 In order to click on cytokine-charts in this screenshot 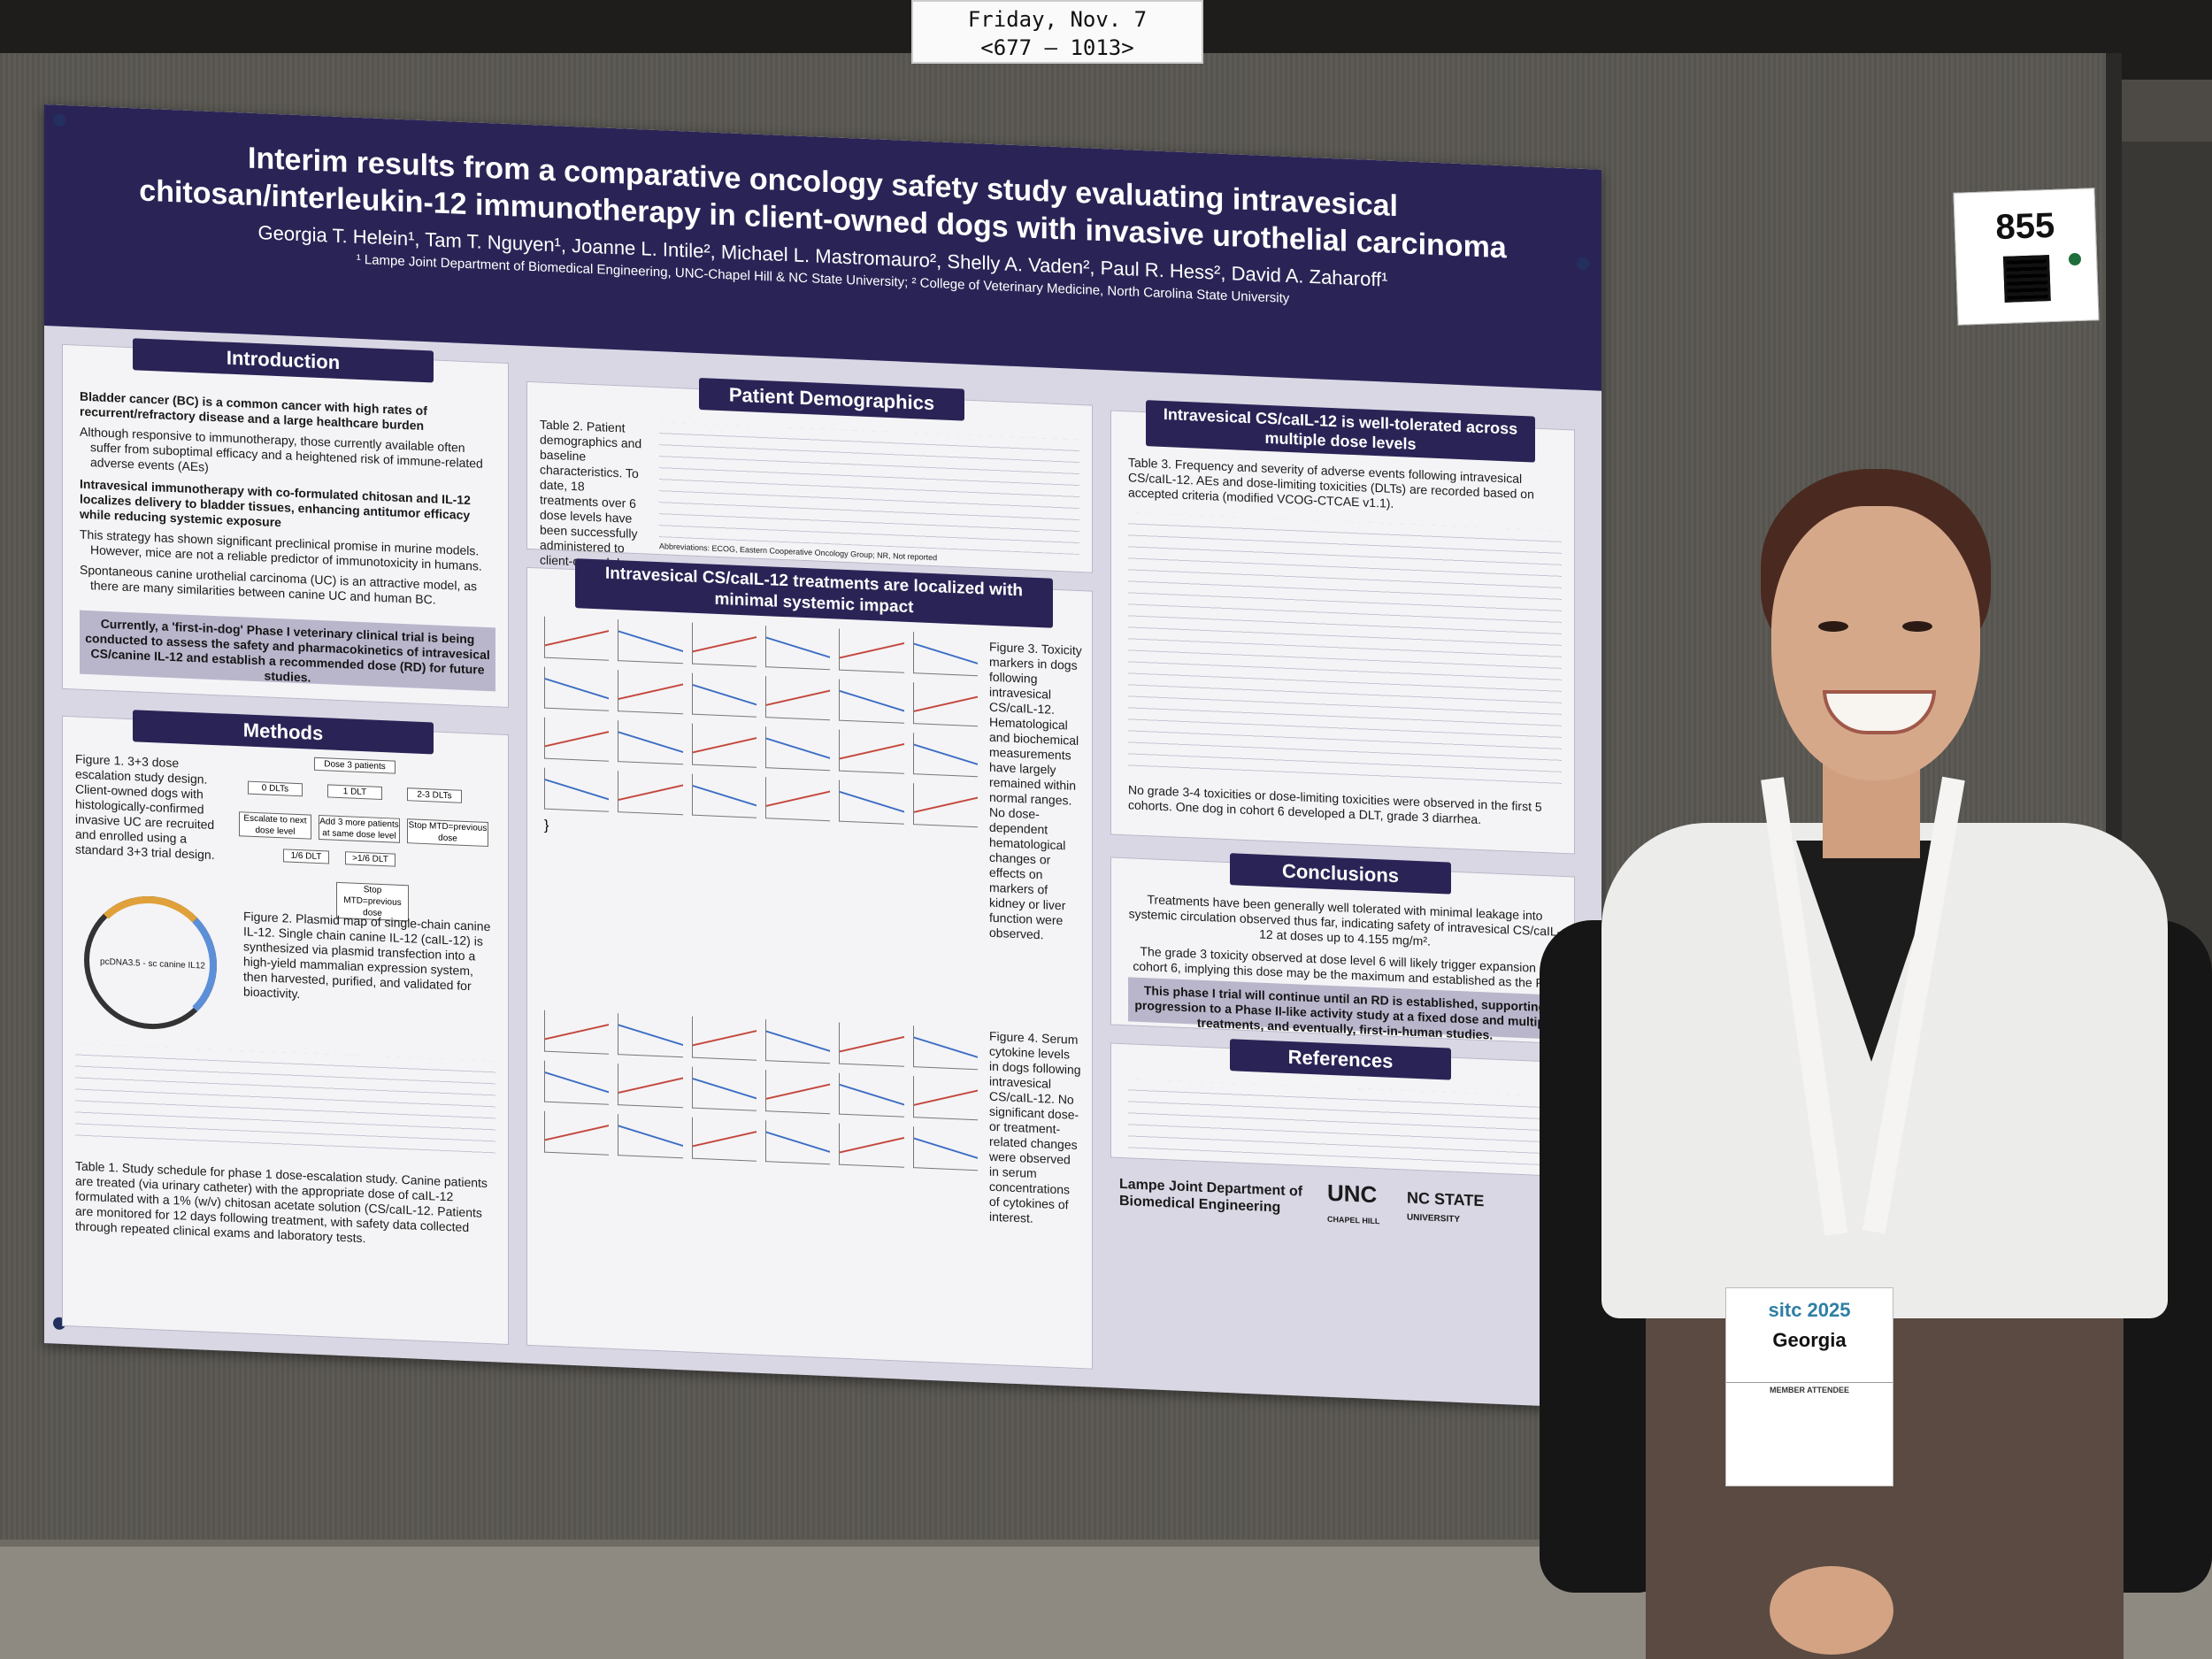, I will do `click(761, 1090)`.